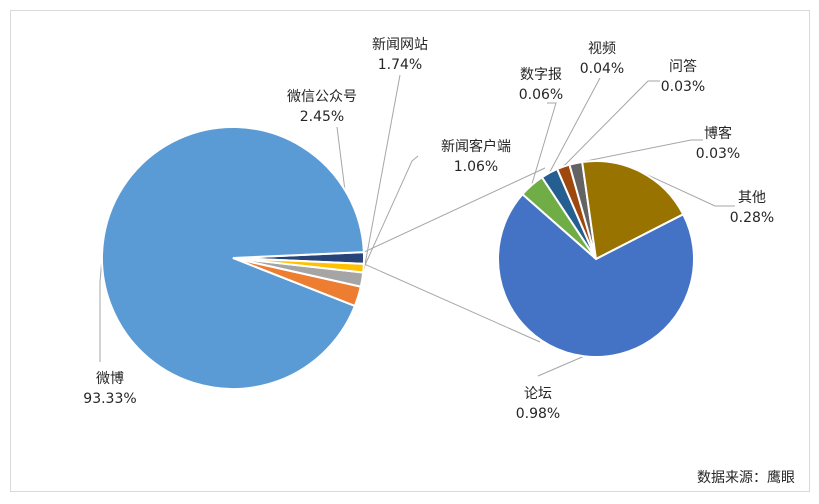 Image resolution: width=819 pixels, height=504 pixels. I want to click on blog-name-label: 博客, so click(718, 133).